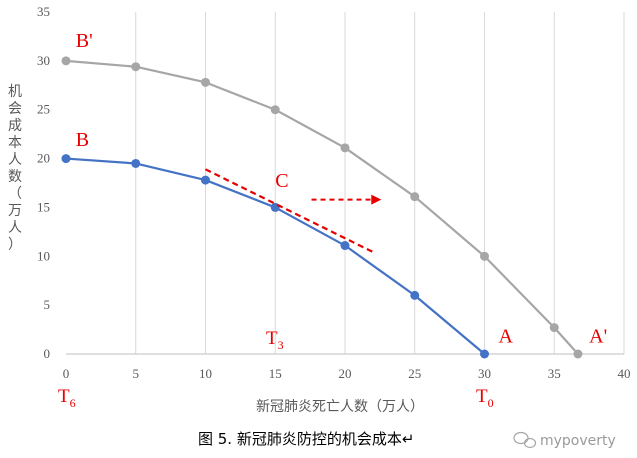  Describe the element at coordinates (136, 373) in the screenshot. I see `x-tick-label: 5` at that location.